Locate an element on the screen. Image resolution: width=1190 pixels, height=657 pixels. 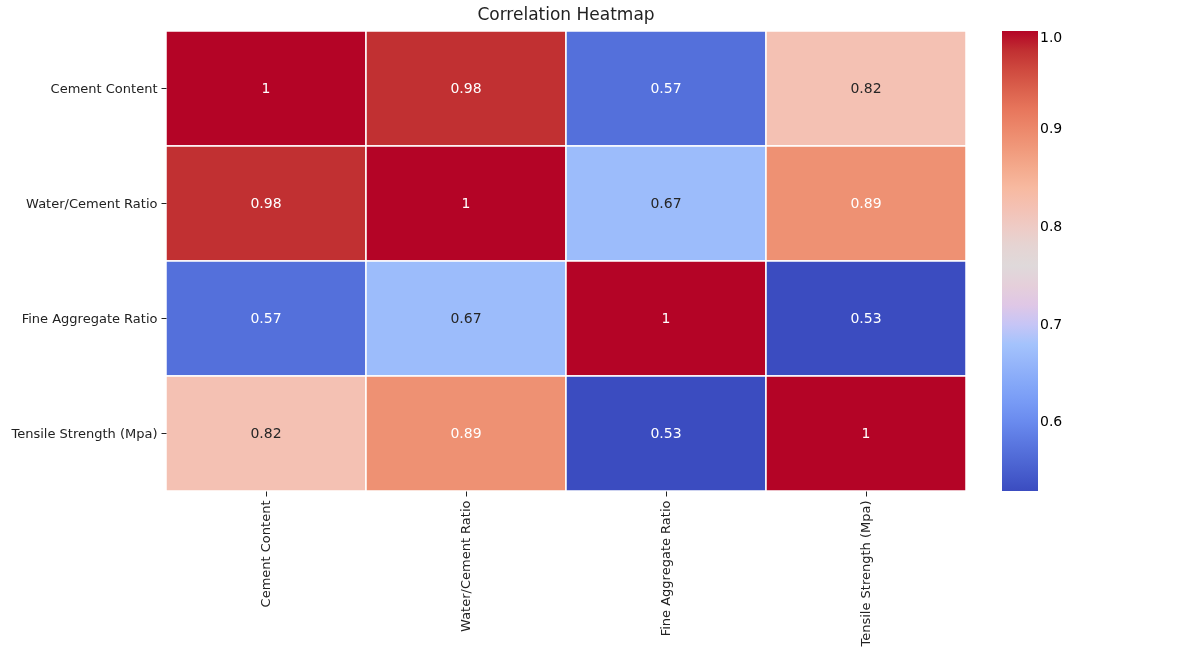
color-bar-label: 0.8 is located at coordinates (1051, 225).